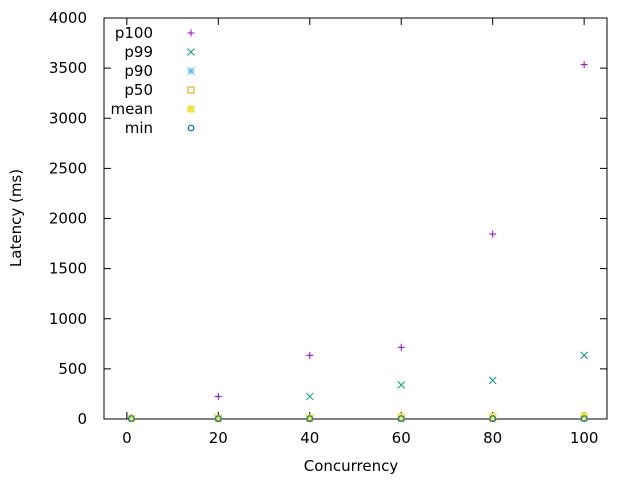 The width and height of the screenshot is (640, 480). Describe the element at coordinates (401, 438) in the screenshot. I see `x-tick-label: 60` at that location.